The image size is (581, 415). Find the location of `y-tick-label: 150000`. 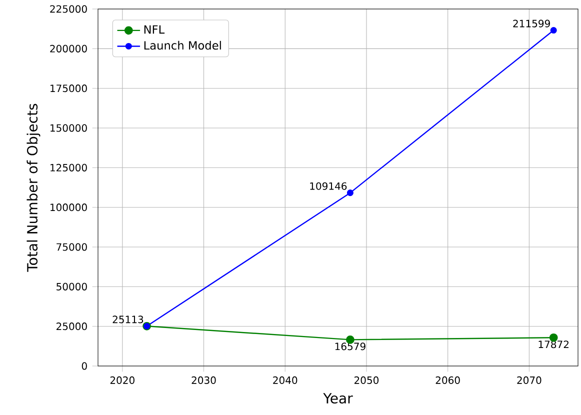

y-tick-label: 150000 is located at coordinates (68, 128).